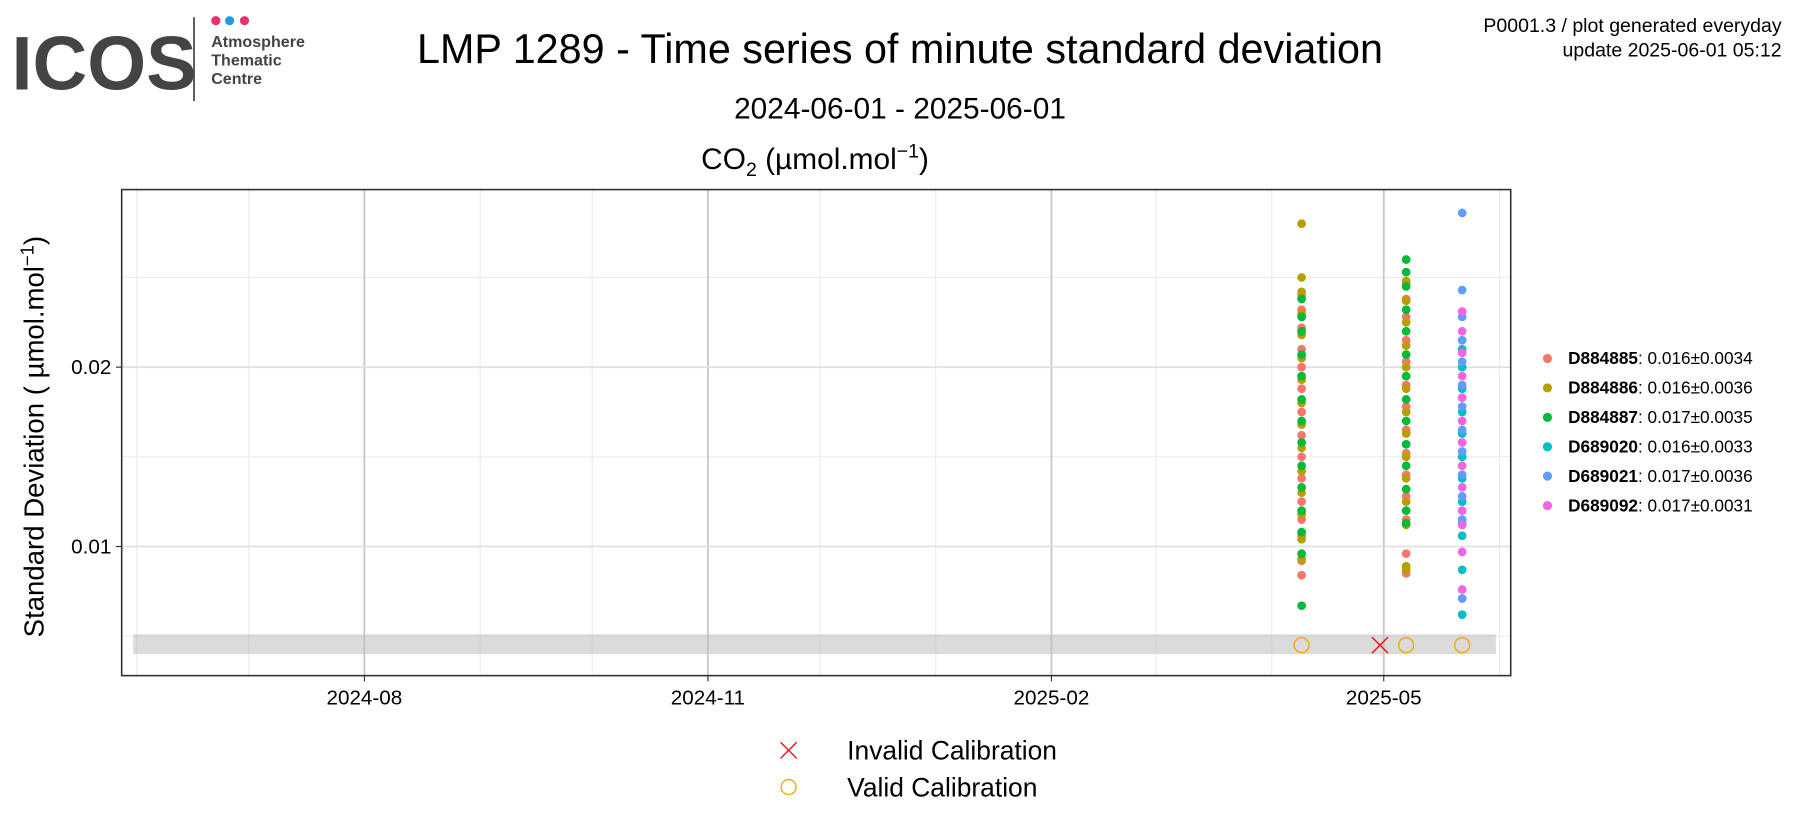  Describe the element at coordinates (258, 42) in the screenshot. I see `logo-line: Atmosphere` at that location.